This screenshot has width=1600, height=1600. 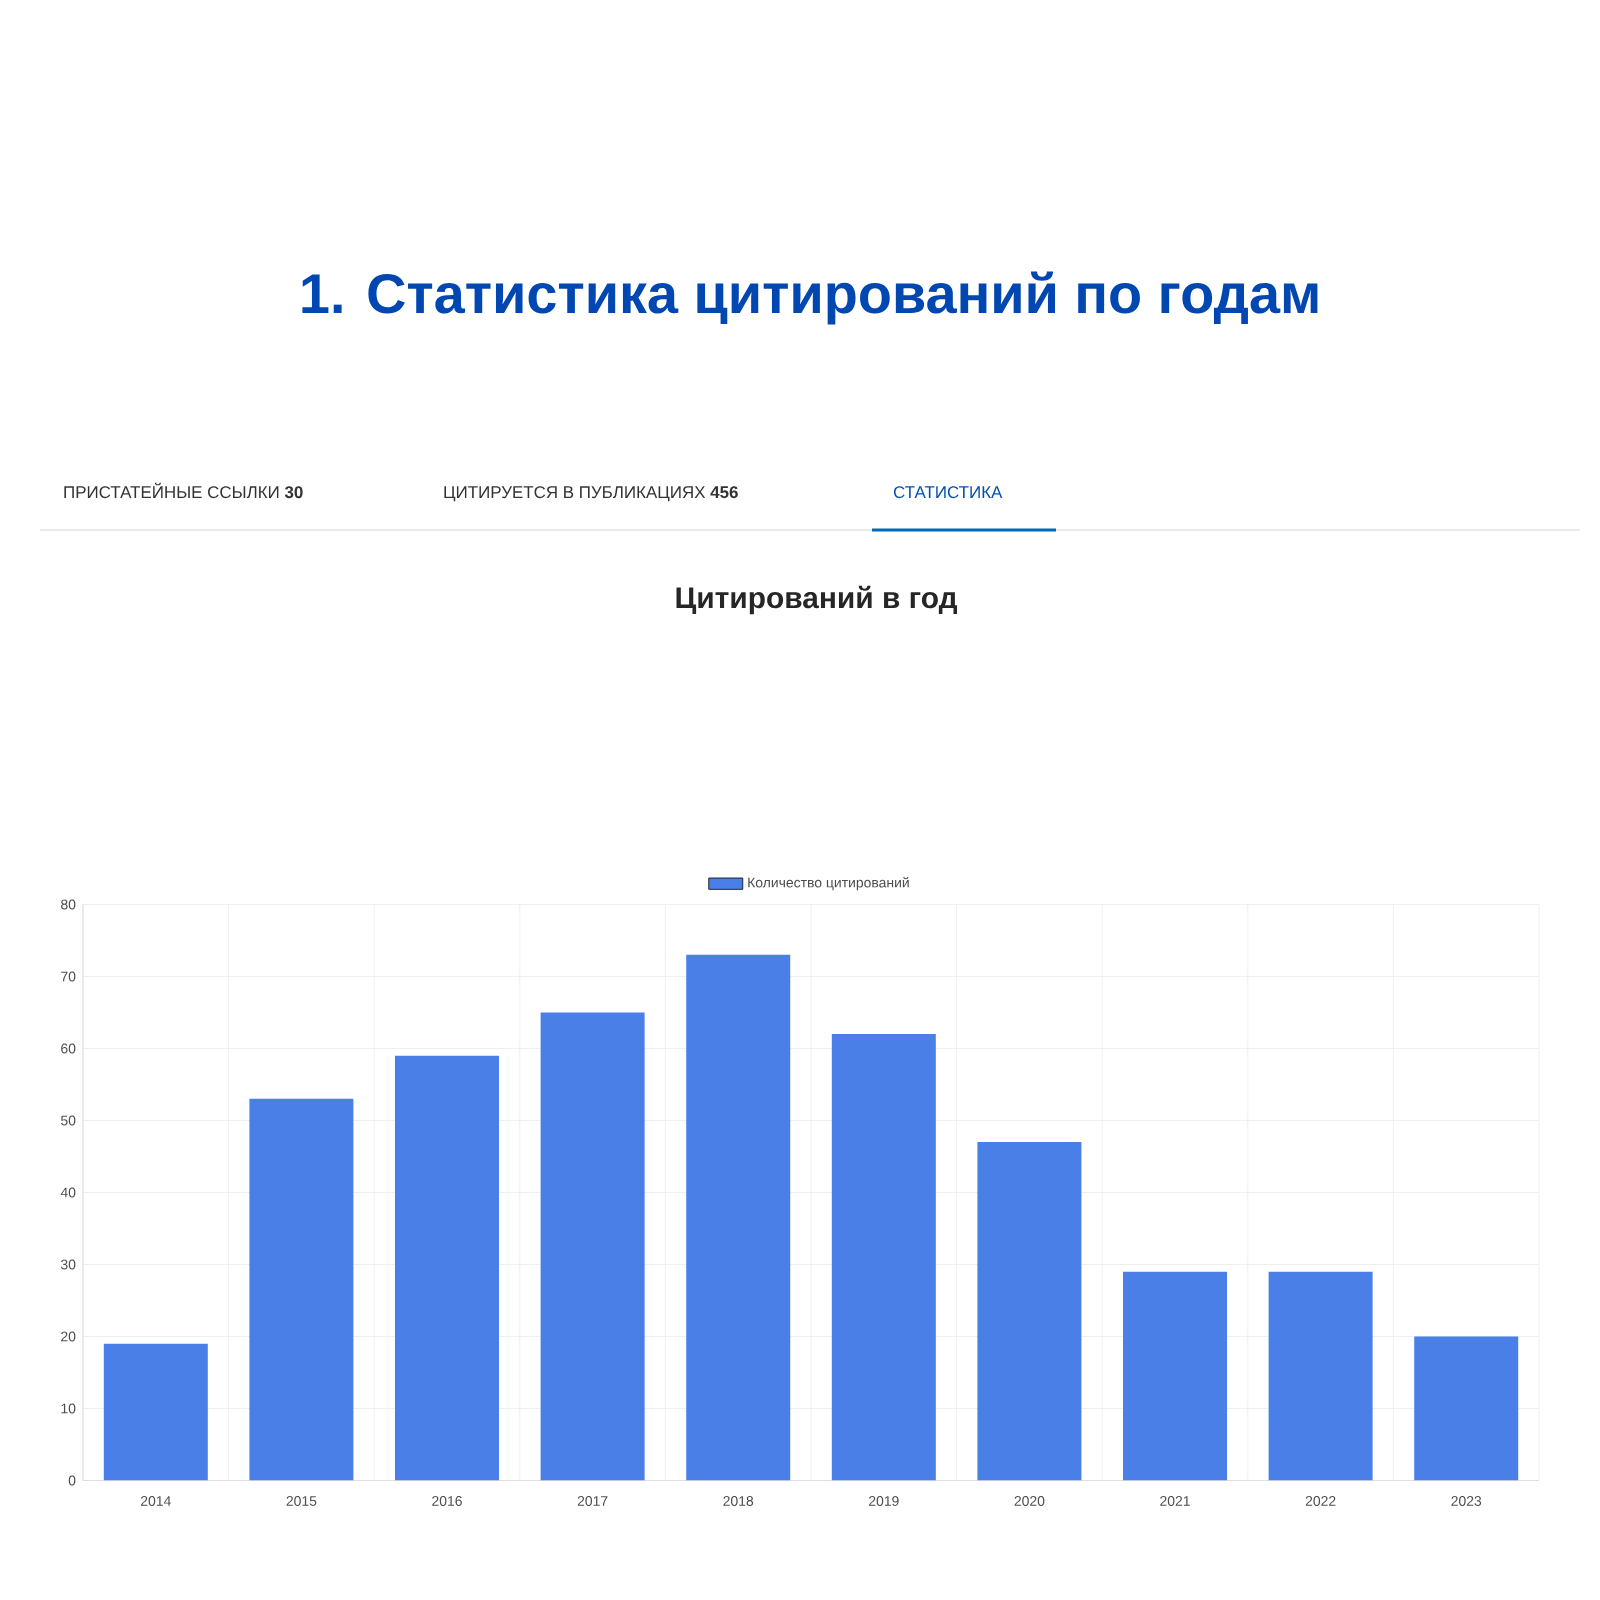 What do you see at coordinates (591, 494) in the screenshot?
I see `text: ЦИТИРУЕТСЯ В ПУБЛИКАЦИЯХ 456` at bounding box center [591, 494].